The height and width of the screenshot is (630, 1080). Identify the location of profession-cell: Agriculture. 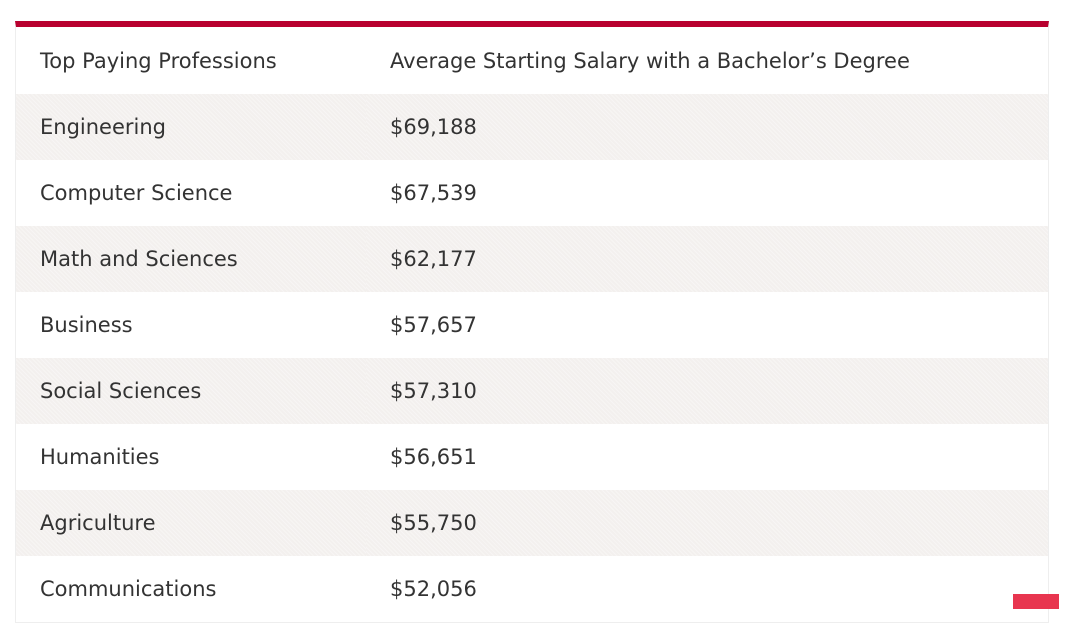
(191, 523).